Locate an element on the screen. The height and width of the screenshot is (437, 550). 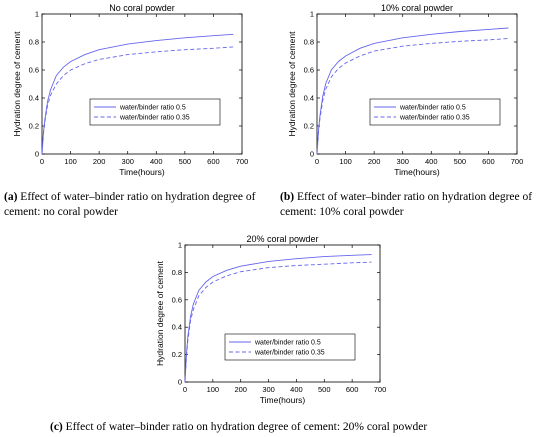
chart-title: 10% coral powder is located at coordinates (417, 8).